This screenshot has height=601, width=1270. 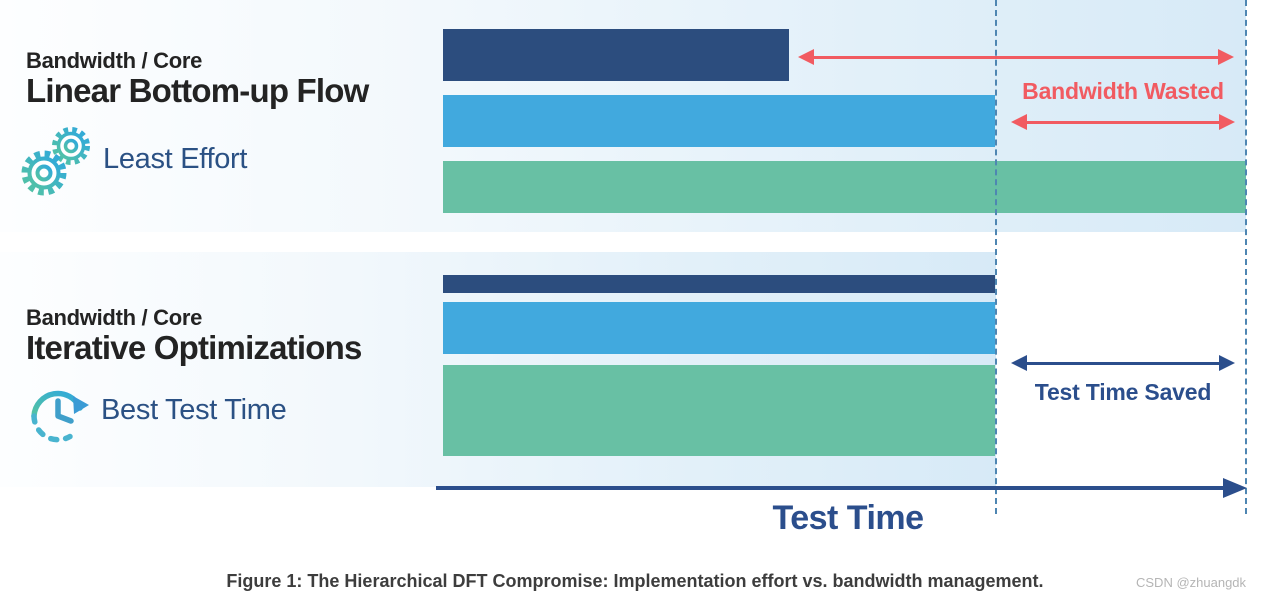 What do you see at coordinates (175, 159) in the screenshot?
I see `linear-flow-tagline: Least Effort` at bounding box center [175, 159].